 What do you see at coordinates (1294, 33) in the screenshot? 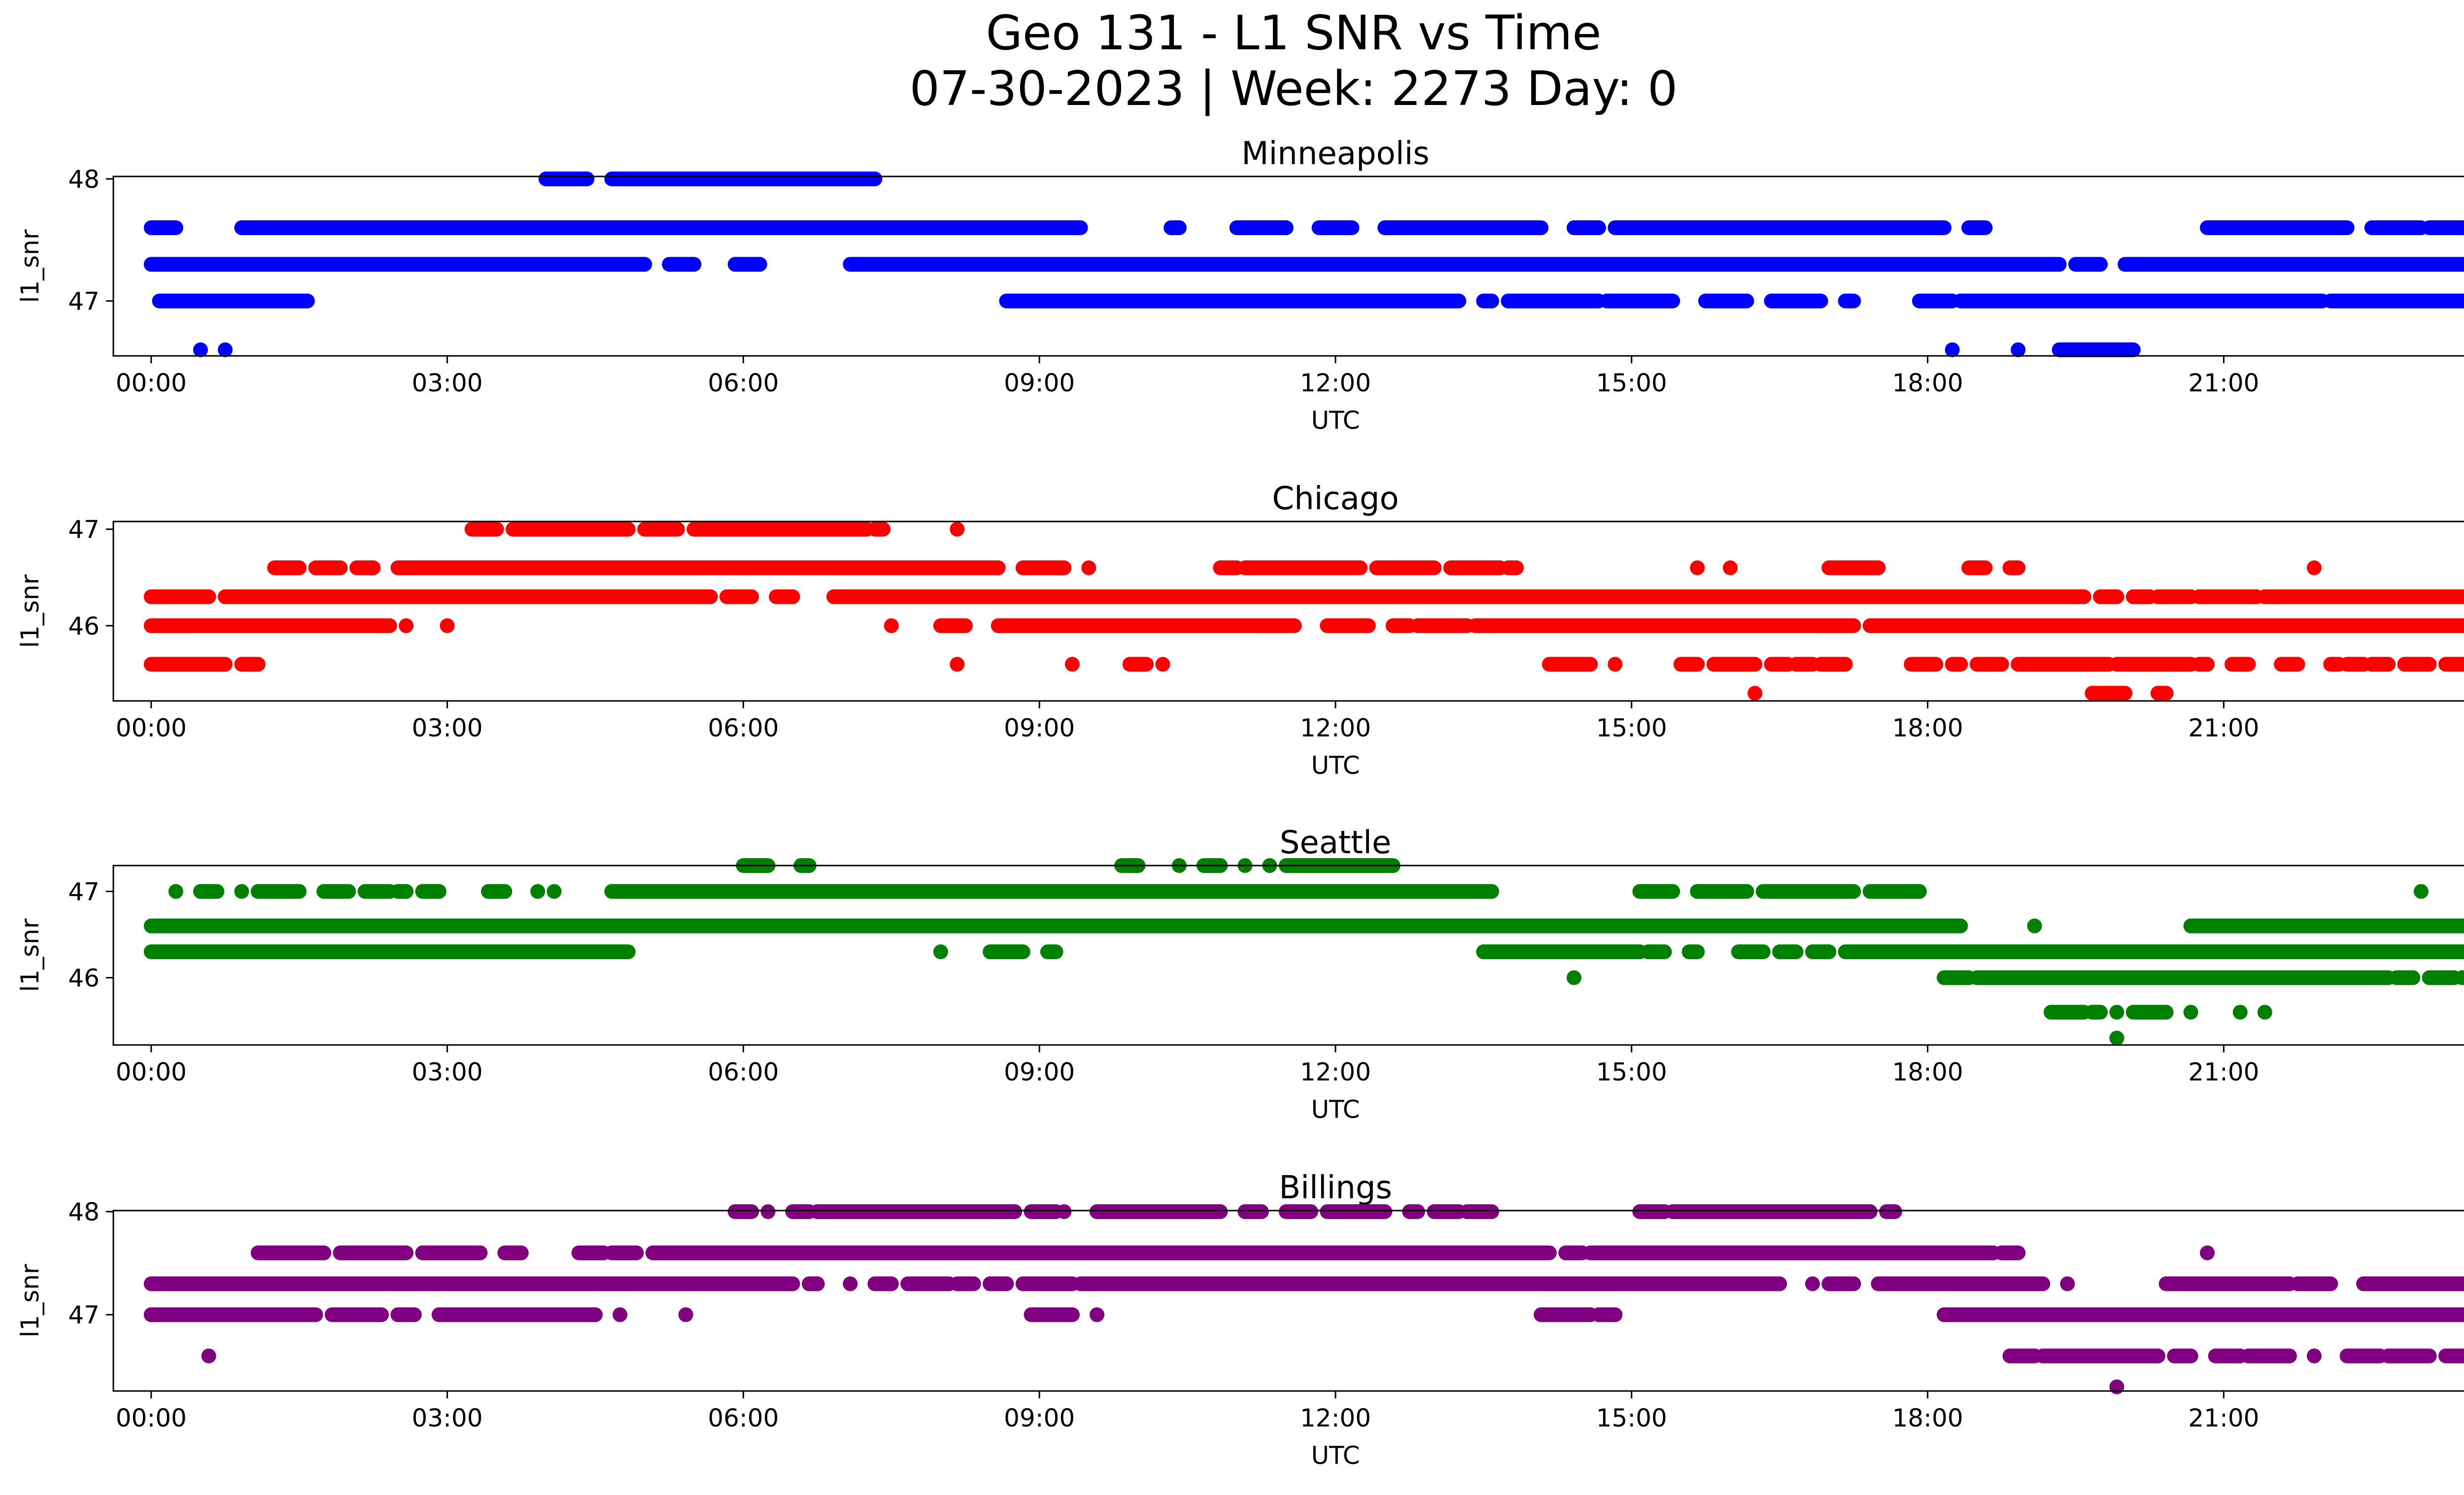
I see `figure-title-line1: Geo 131 - L1 SNR vs Time` at bounding box center [1294, 33].